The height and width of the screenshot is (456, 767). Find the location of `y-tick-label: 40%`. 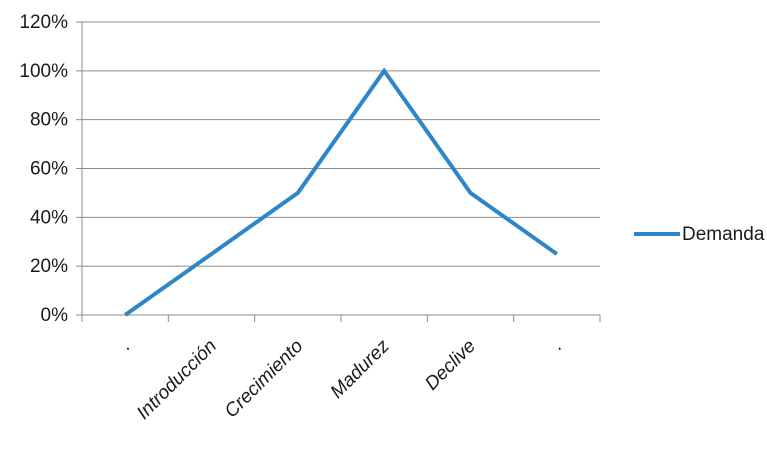

y-tick-label: 40% is located at coordinates (49, 217).